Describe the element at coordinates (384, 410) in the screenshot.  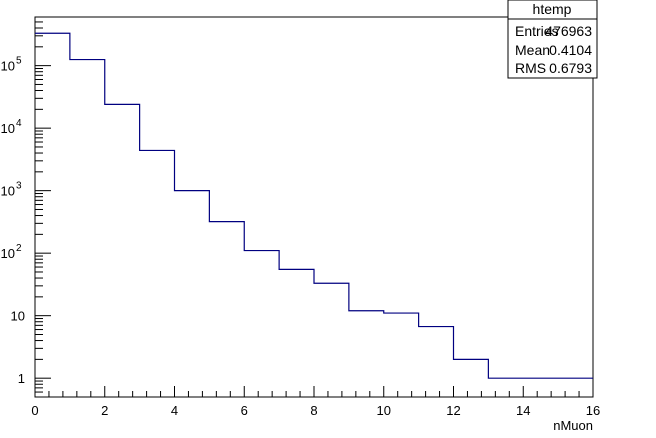
I see `x-tick-label: 10` at that location.